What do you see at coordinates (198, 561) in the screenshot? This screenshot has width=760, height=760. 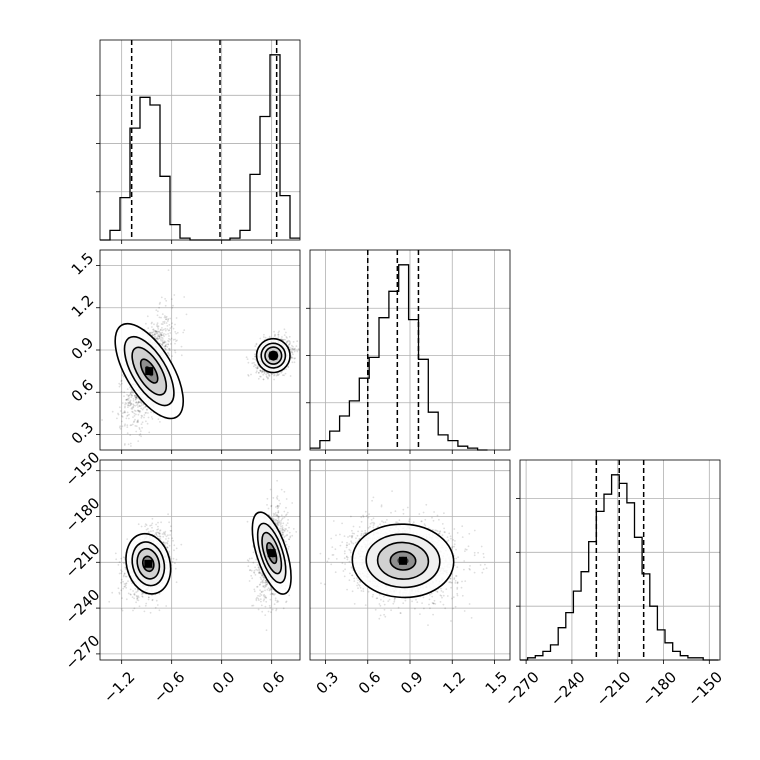 I see `joint-panel-p0-p2` at bounding box center [198, 561].